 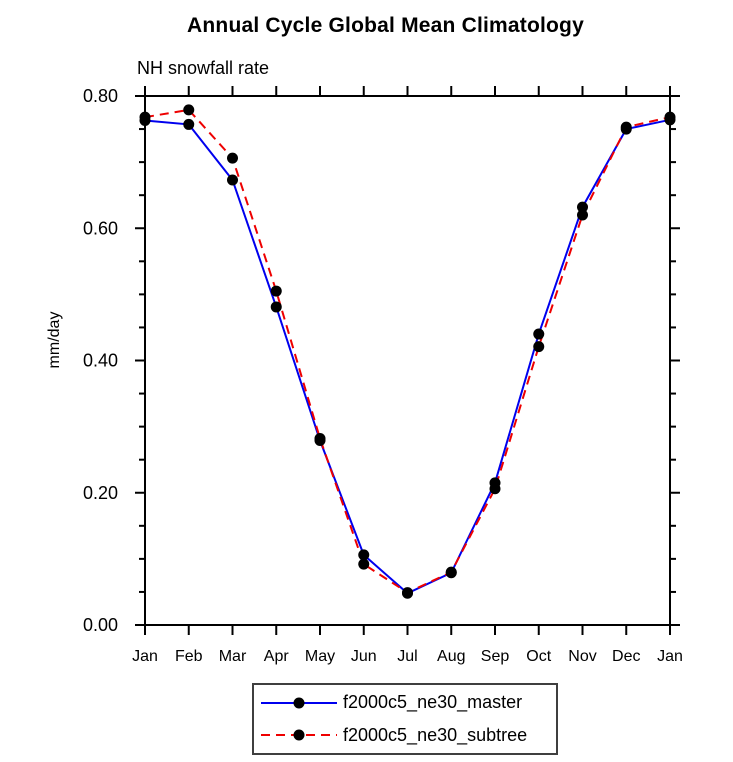 I want to click on x-tick-label: Jul, so click(x=407, y=656).